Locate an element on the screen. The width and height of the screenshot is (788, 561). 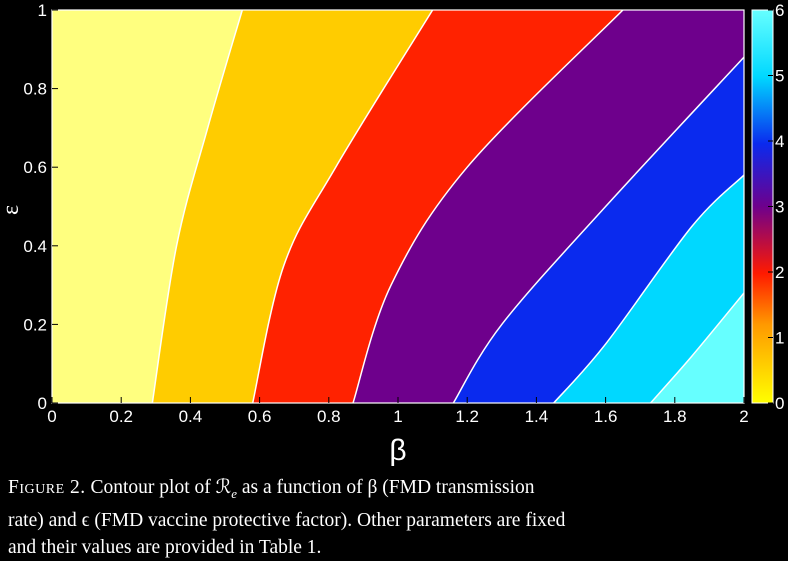
y-axis: 0 0.2 0.4 0.6 0.8 1 is located at coordinates (40, 207).